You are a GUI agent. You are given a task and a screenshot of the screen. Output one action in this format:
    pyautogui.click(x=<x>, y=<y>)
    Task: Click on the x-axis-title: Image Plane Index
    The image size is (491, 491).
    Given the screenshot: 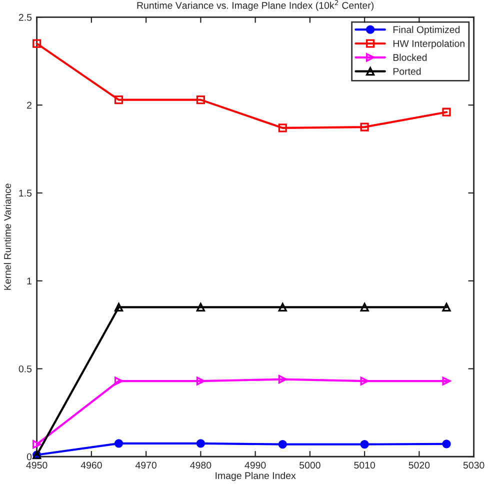 What is the action you would take?
    pyautogui.click(x=256, y=477)
    